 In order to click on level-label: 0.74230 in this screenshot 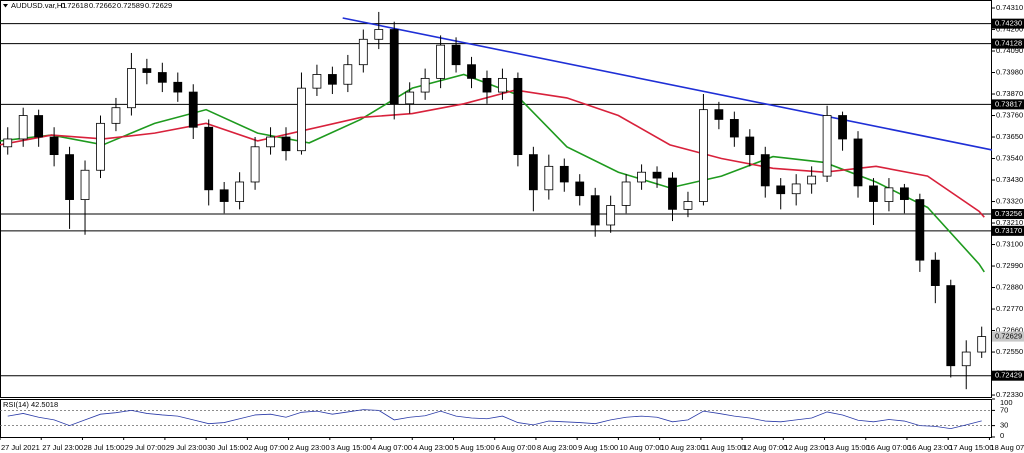, I will do `click(1008, 23)`.